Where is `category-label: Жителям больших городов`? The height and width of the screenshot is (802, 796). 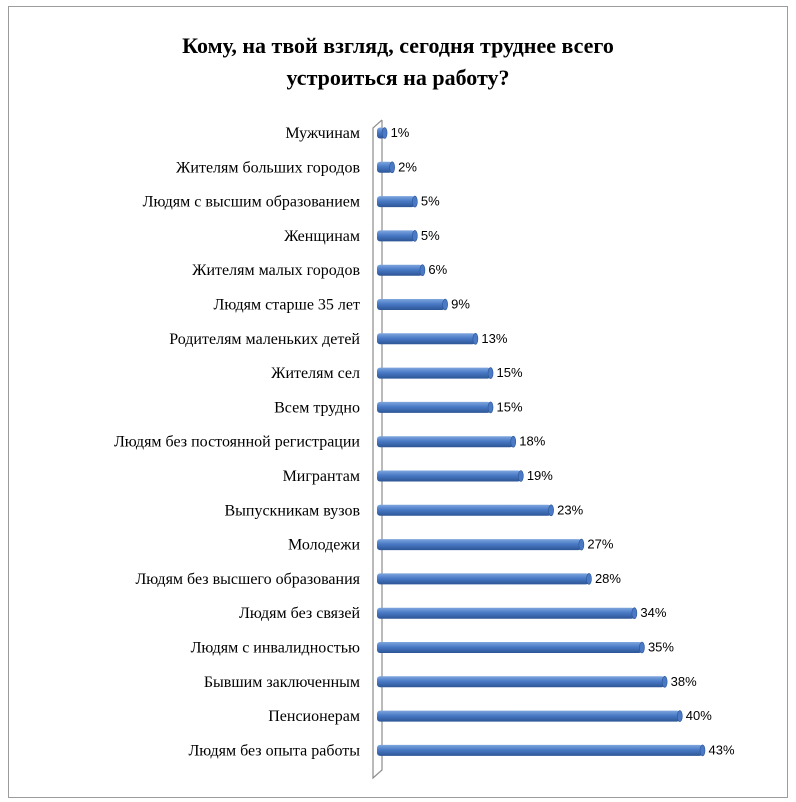
category-label: Жителям больших городов is located at coordinates (268, 167).